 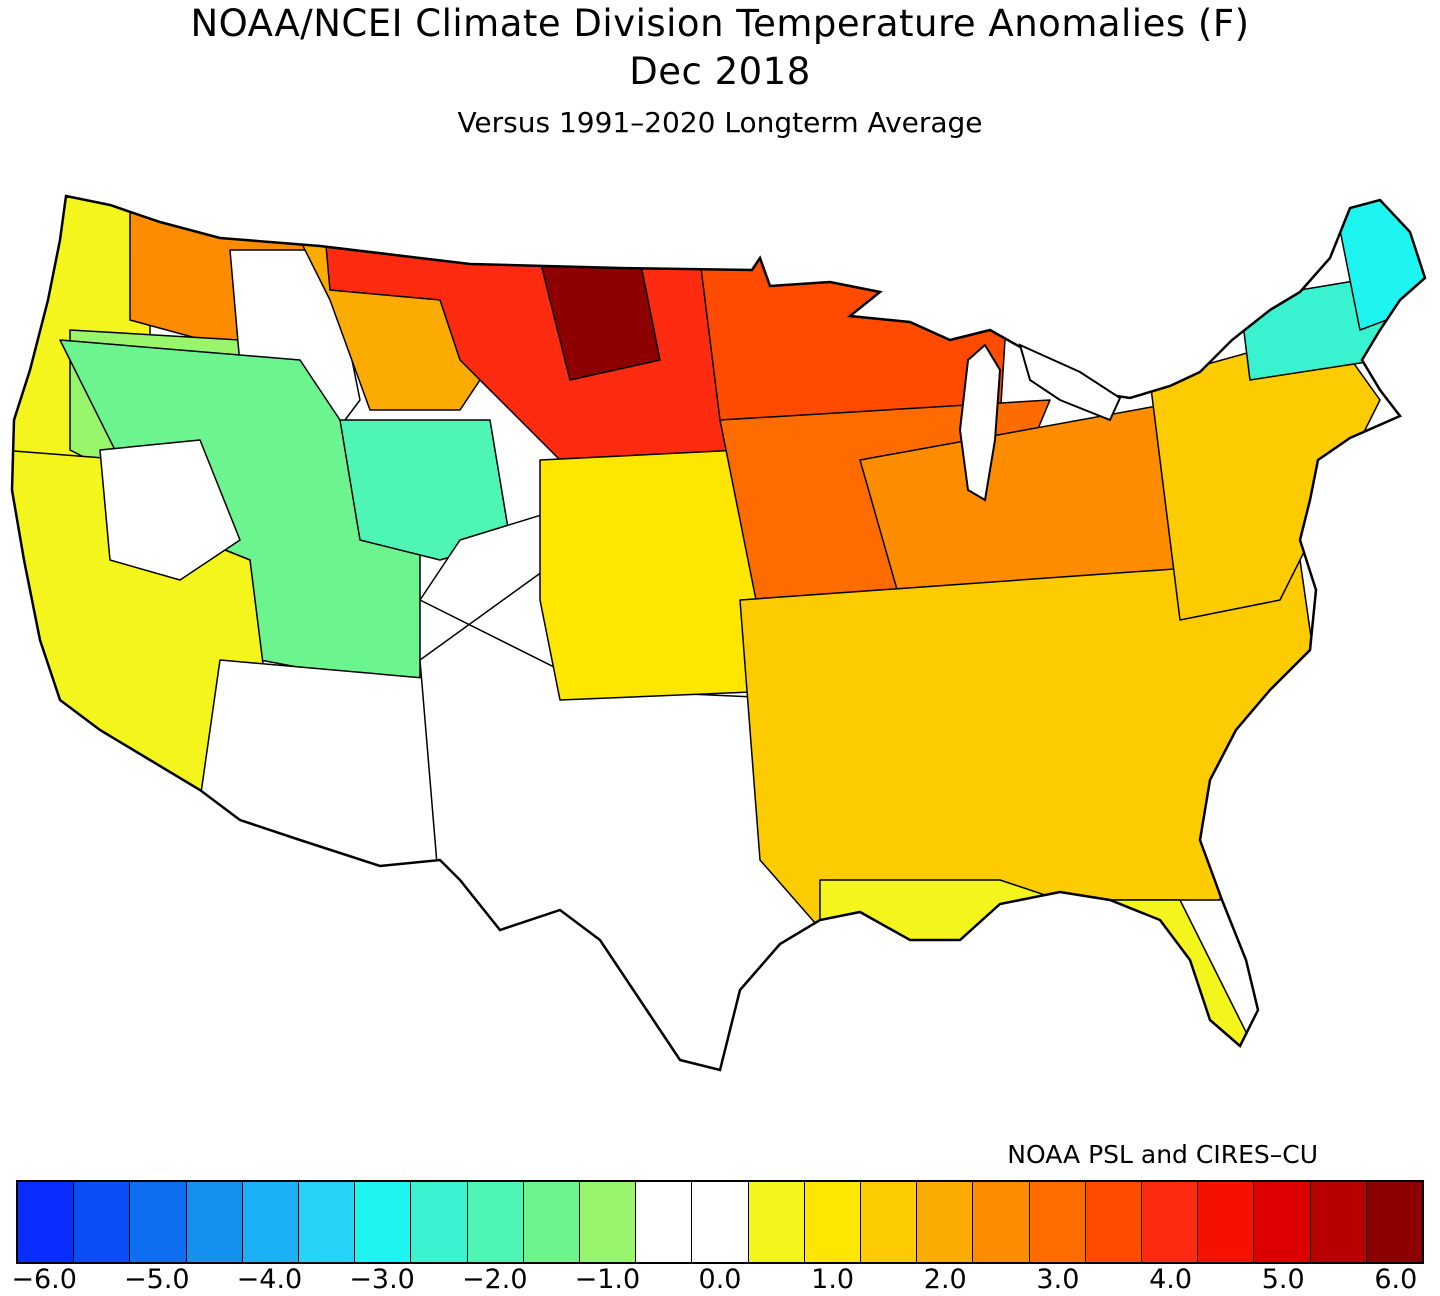 What do you see at coordinates (945, 1279) in the screenshot?
I see `legend-tick-label: 2.0` at bounding box center [945, 1279].